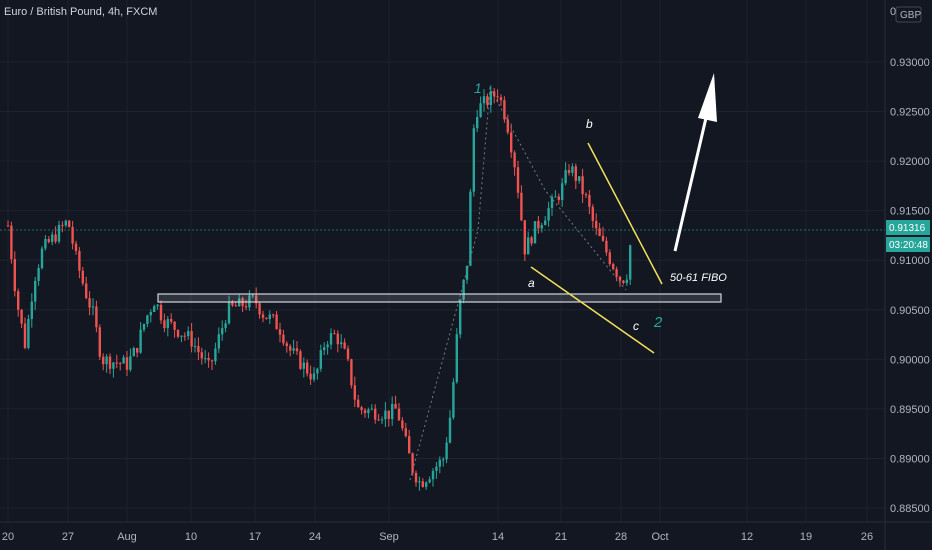 Image resolution: width=932 pixels, height=550 pixels. I want to click on wedge-upper-line, so click(625, 213).